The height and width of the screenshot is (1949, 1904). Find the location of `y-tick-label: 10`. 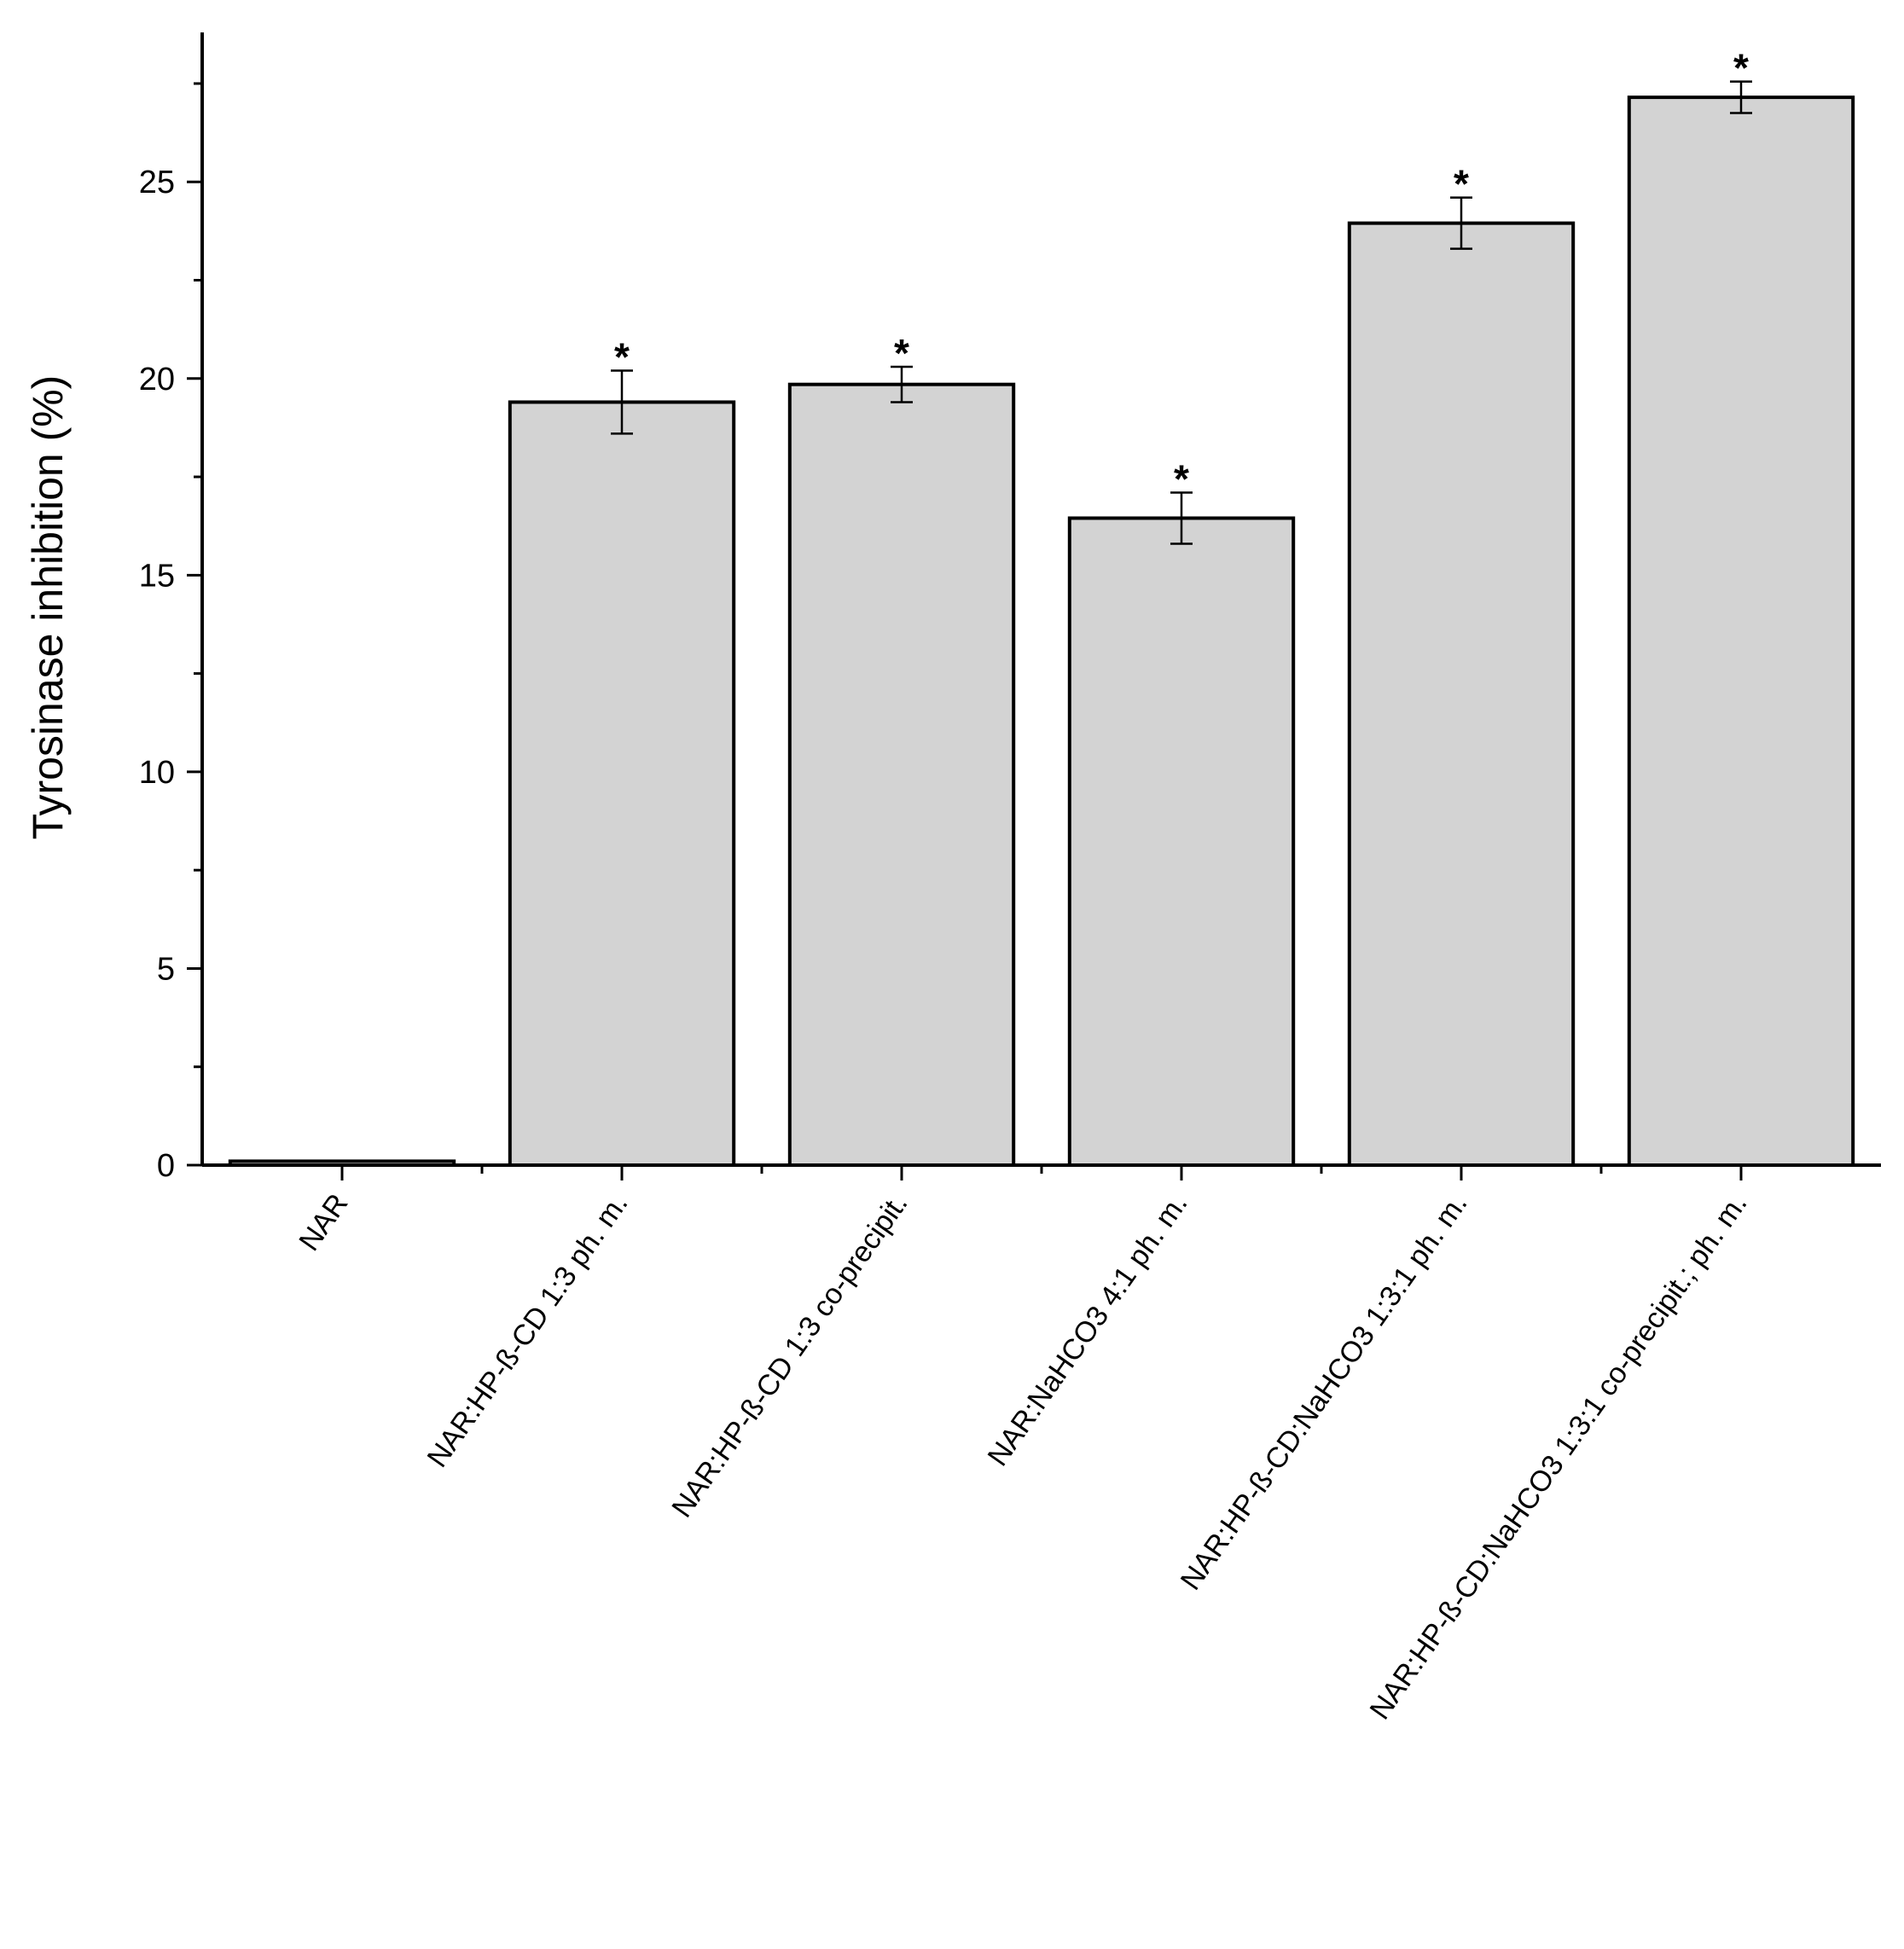

y-tick-label: 10 is located at coordinates (157, 773).